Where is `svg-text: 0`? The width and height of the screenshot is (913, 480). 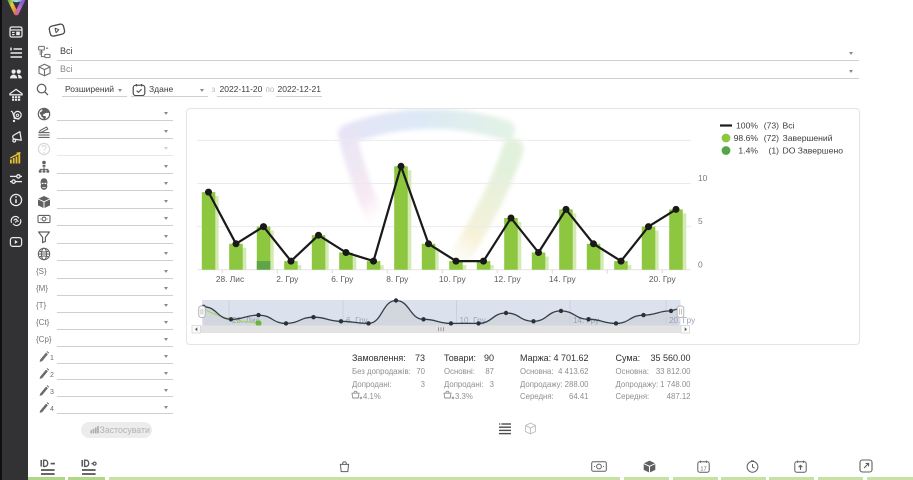
svg-text: 0 is located at coordinates (700, 264).